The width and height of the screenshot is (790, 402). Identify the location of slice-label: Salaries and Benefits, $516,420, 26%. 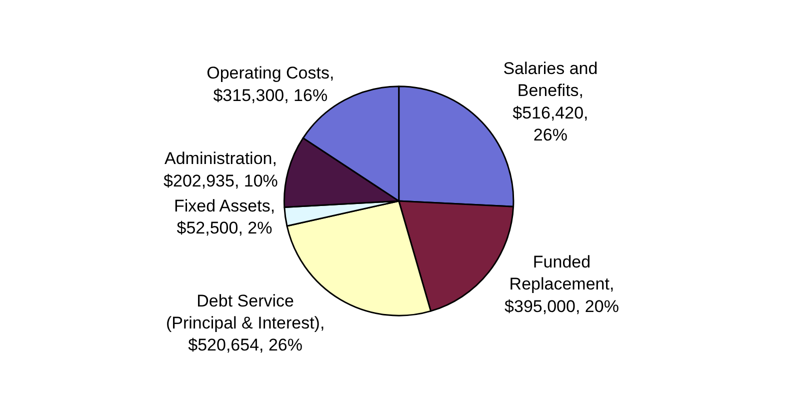
(550, 101).